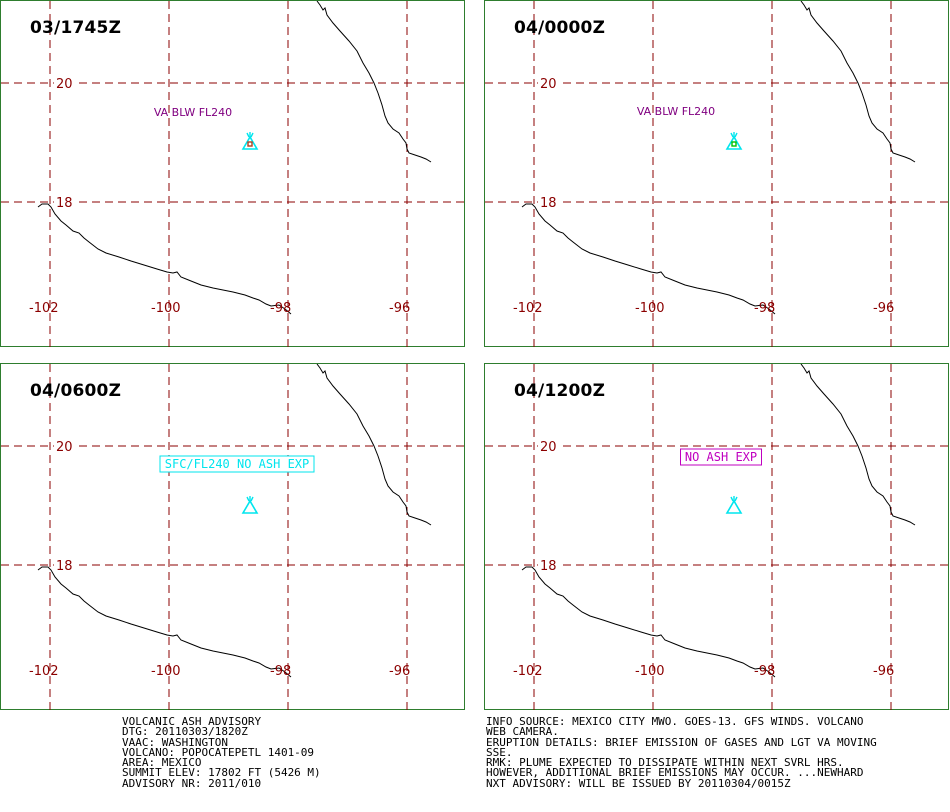 This screenshot has height=812, width=950. I want to click on panel-time-label: 04/0000Z, so click(560, 28).